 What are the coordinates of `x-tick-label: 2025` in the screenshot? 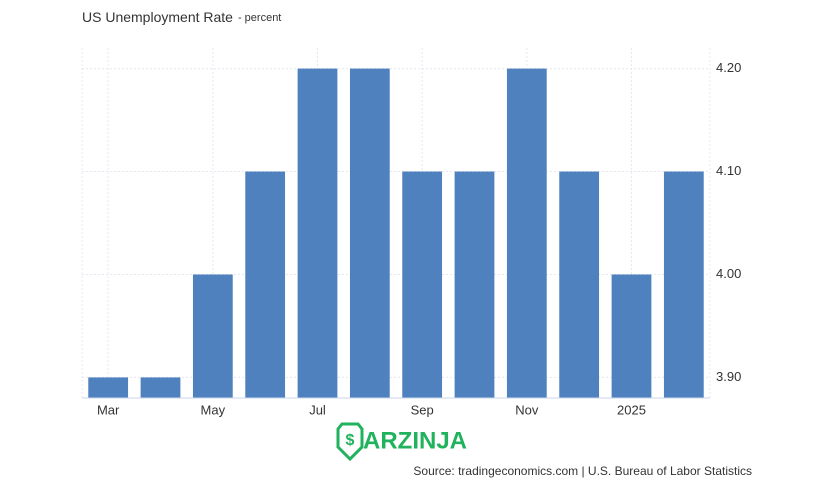 It's located at (631, 409).